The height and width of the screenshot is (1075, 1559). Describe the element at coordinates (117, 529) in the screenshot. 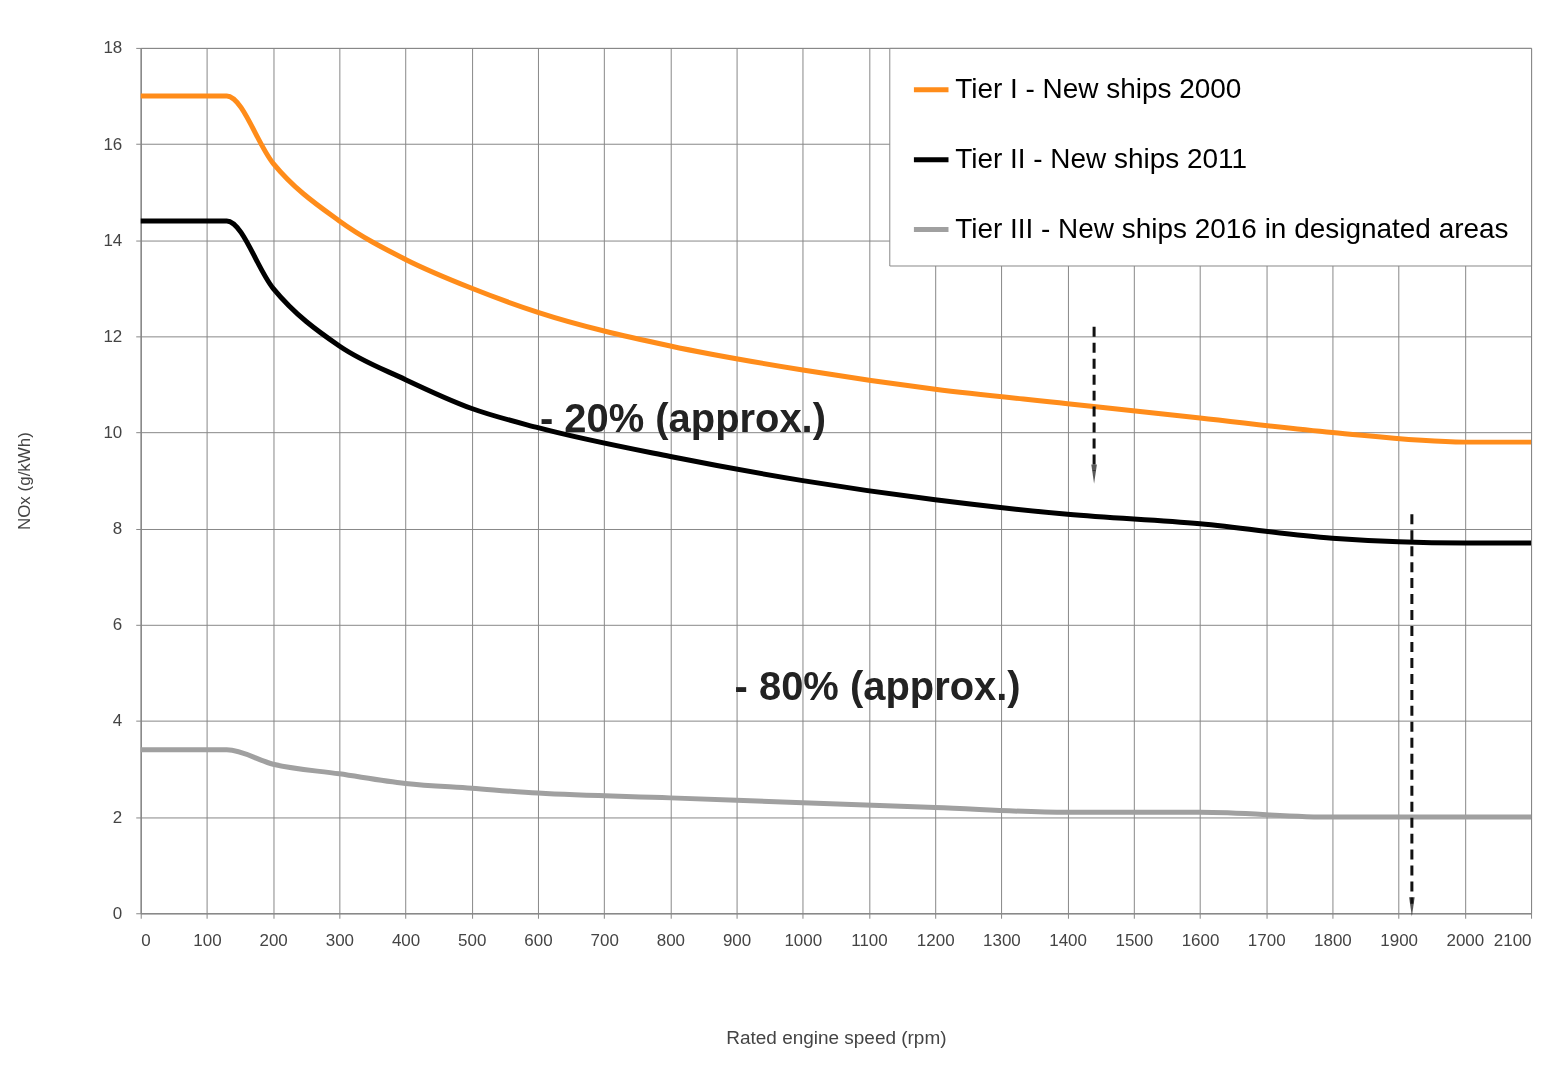

I see `y-tick-label: 8` at that location.